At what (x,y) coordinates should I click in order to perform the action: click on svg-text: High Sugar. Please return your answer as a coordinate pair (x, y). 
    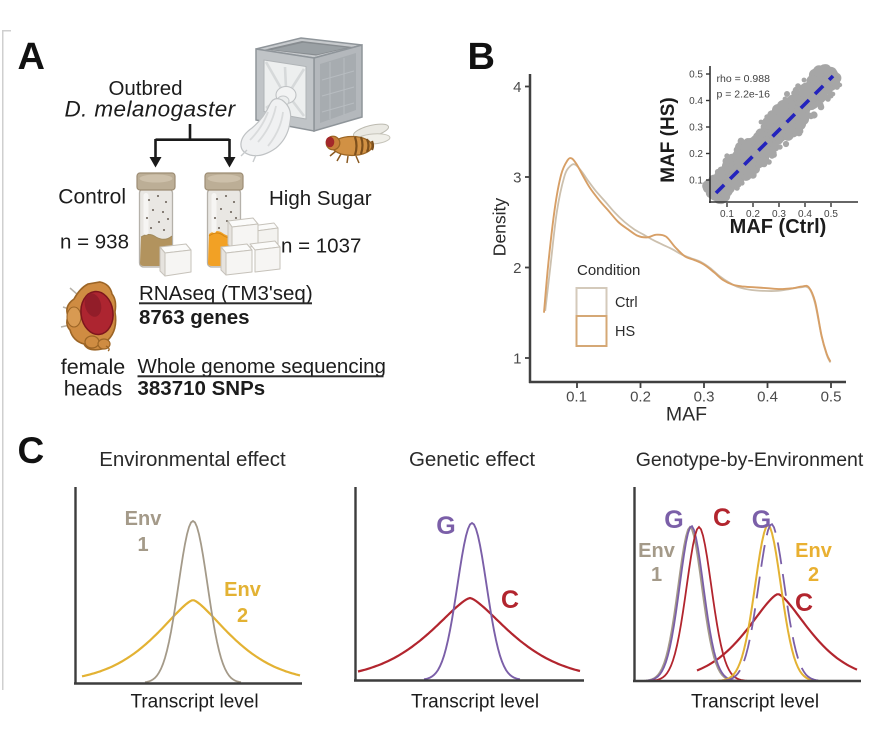
    Looking at the image, I should click on (320, 198).